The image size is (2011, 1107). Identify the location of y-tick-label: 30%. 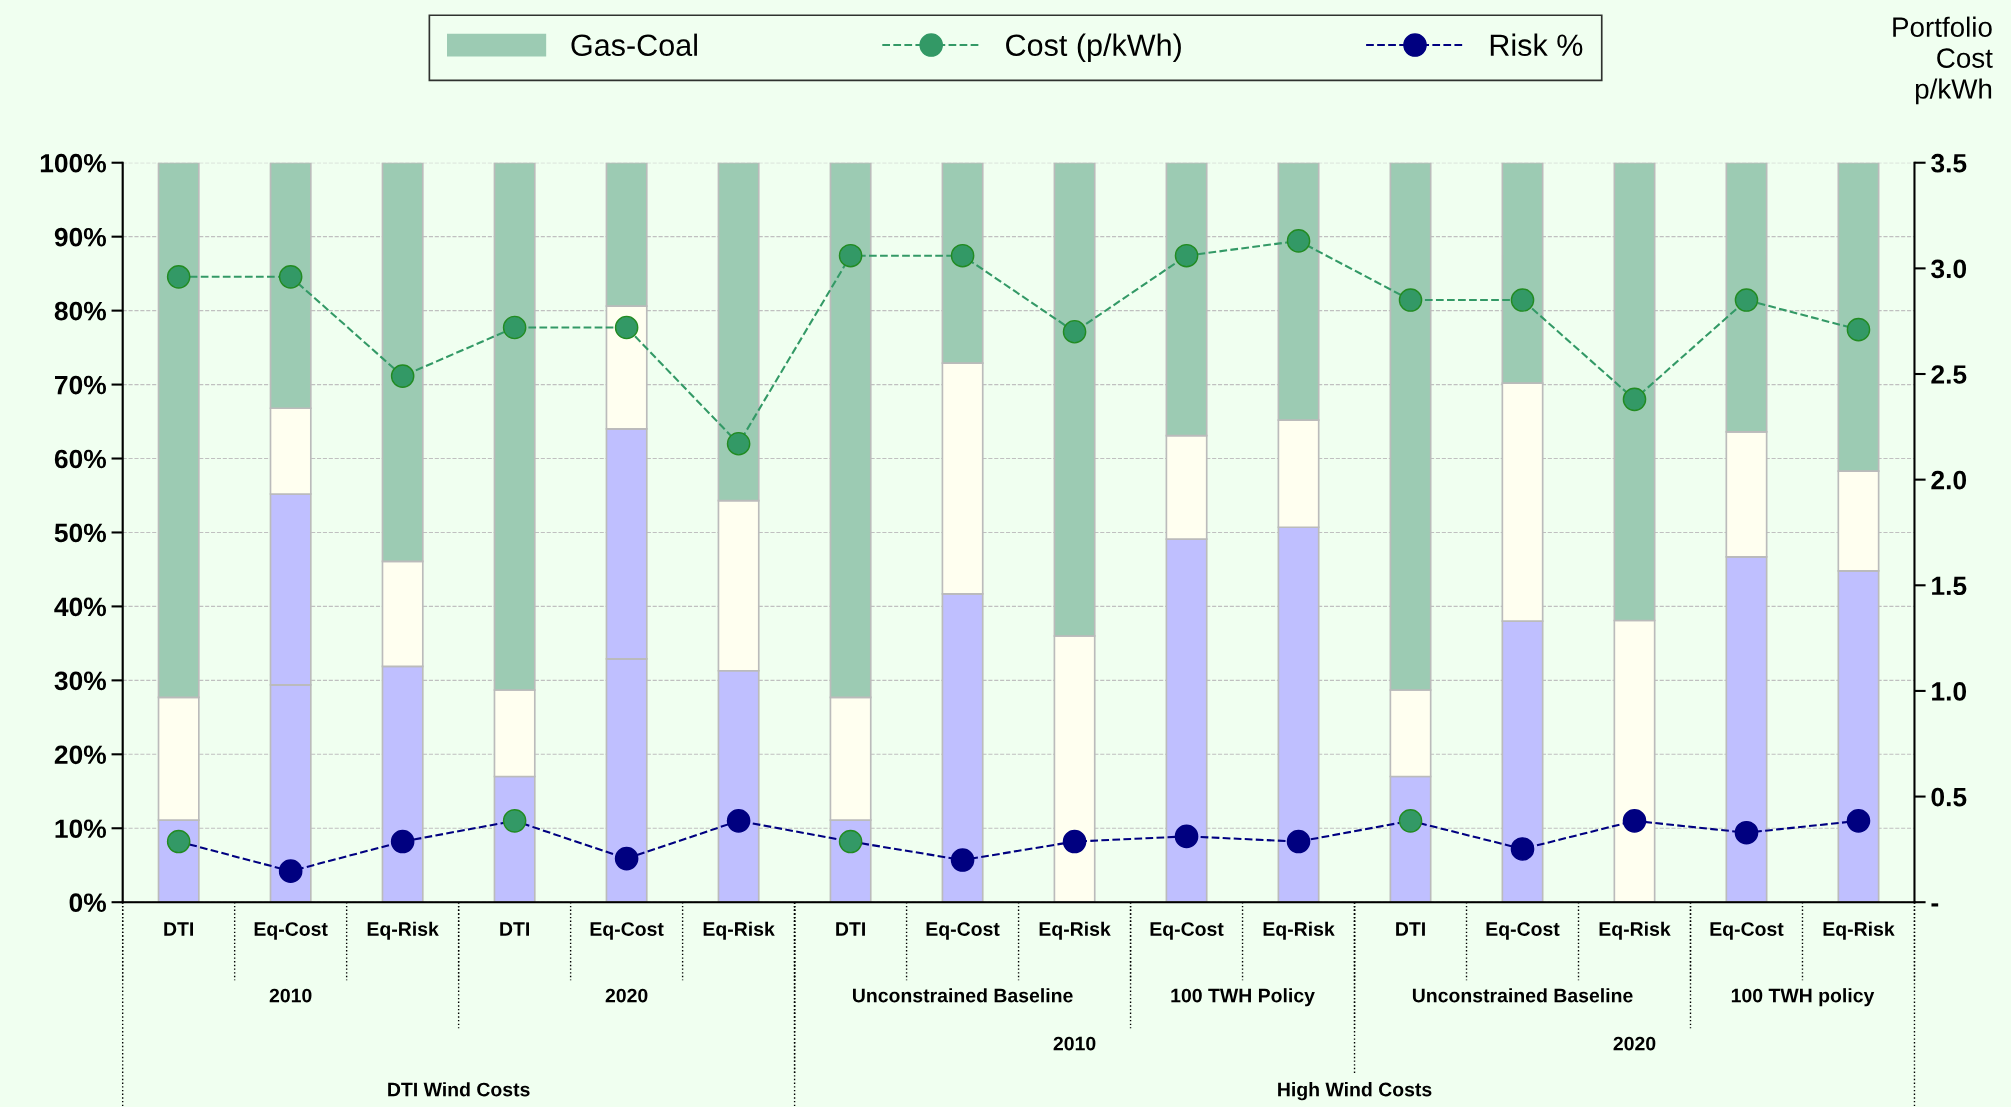
(80, 681).